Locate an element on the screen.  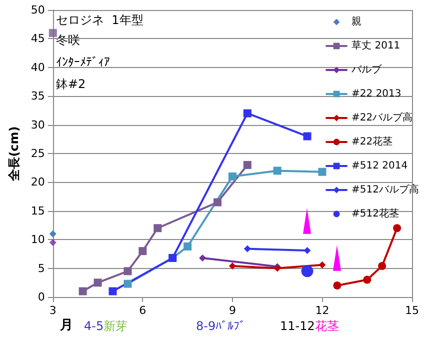
x-tick-label: 6 is located at coordinates (142, 310).